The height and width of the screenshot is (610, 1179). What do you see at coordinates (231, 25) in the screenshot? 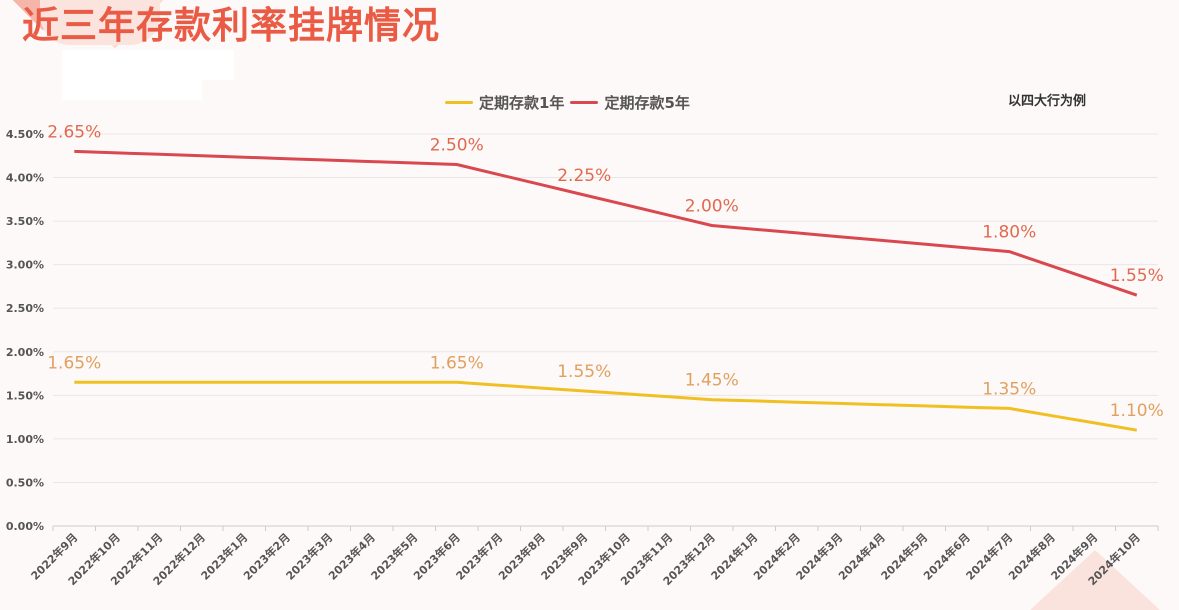
I see `page-title: 近三年存款利率挂牌情况` at bounding box center [231, 25].